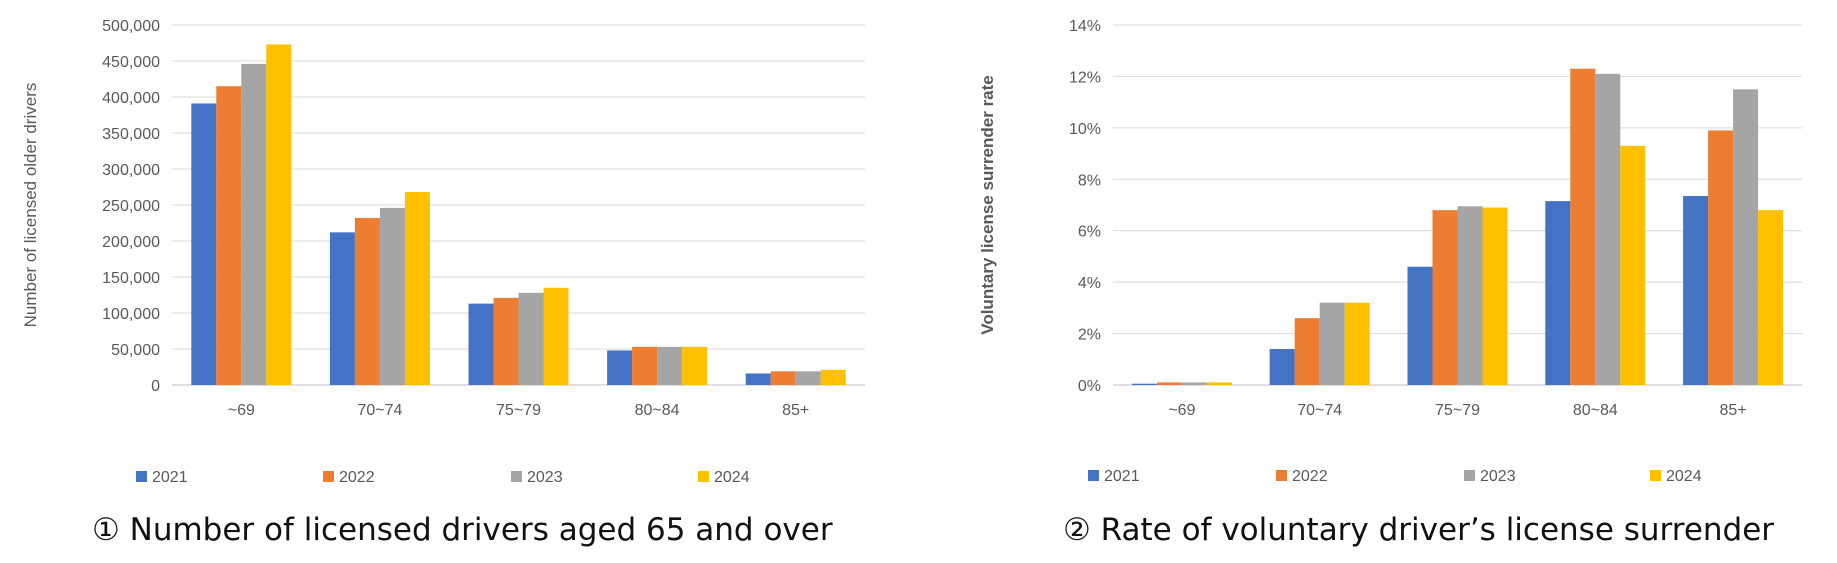 The image size is (1837, 563). What do you see at coordinates (131, 98) in the screenshot?
I see `y-tick-label: 400,000` at bounding box center [131, 98].